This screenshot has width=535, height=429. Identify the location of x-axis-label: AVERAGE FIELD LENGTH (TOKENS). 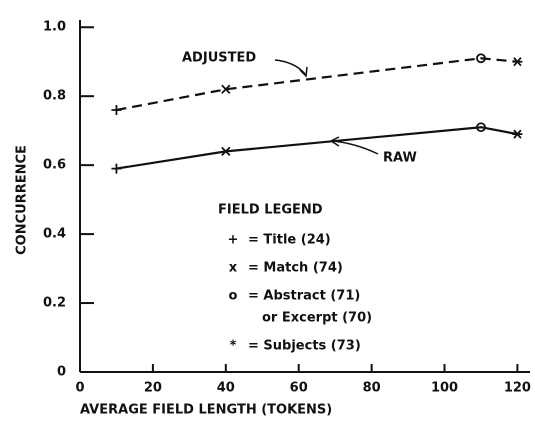
(206, 410).